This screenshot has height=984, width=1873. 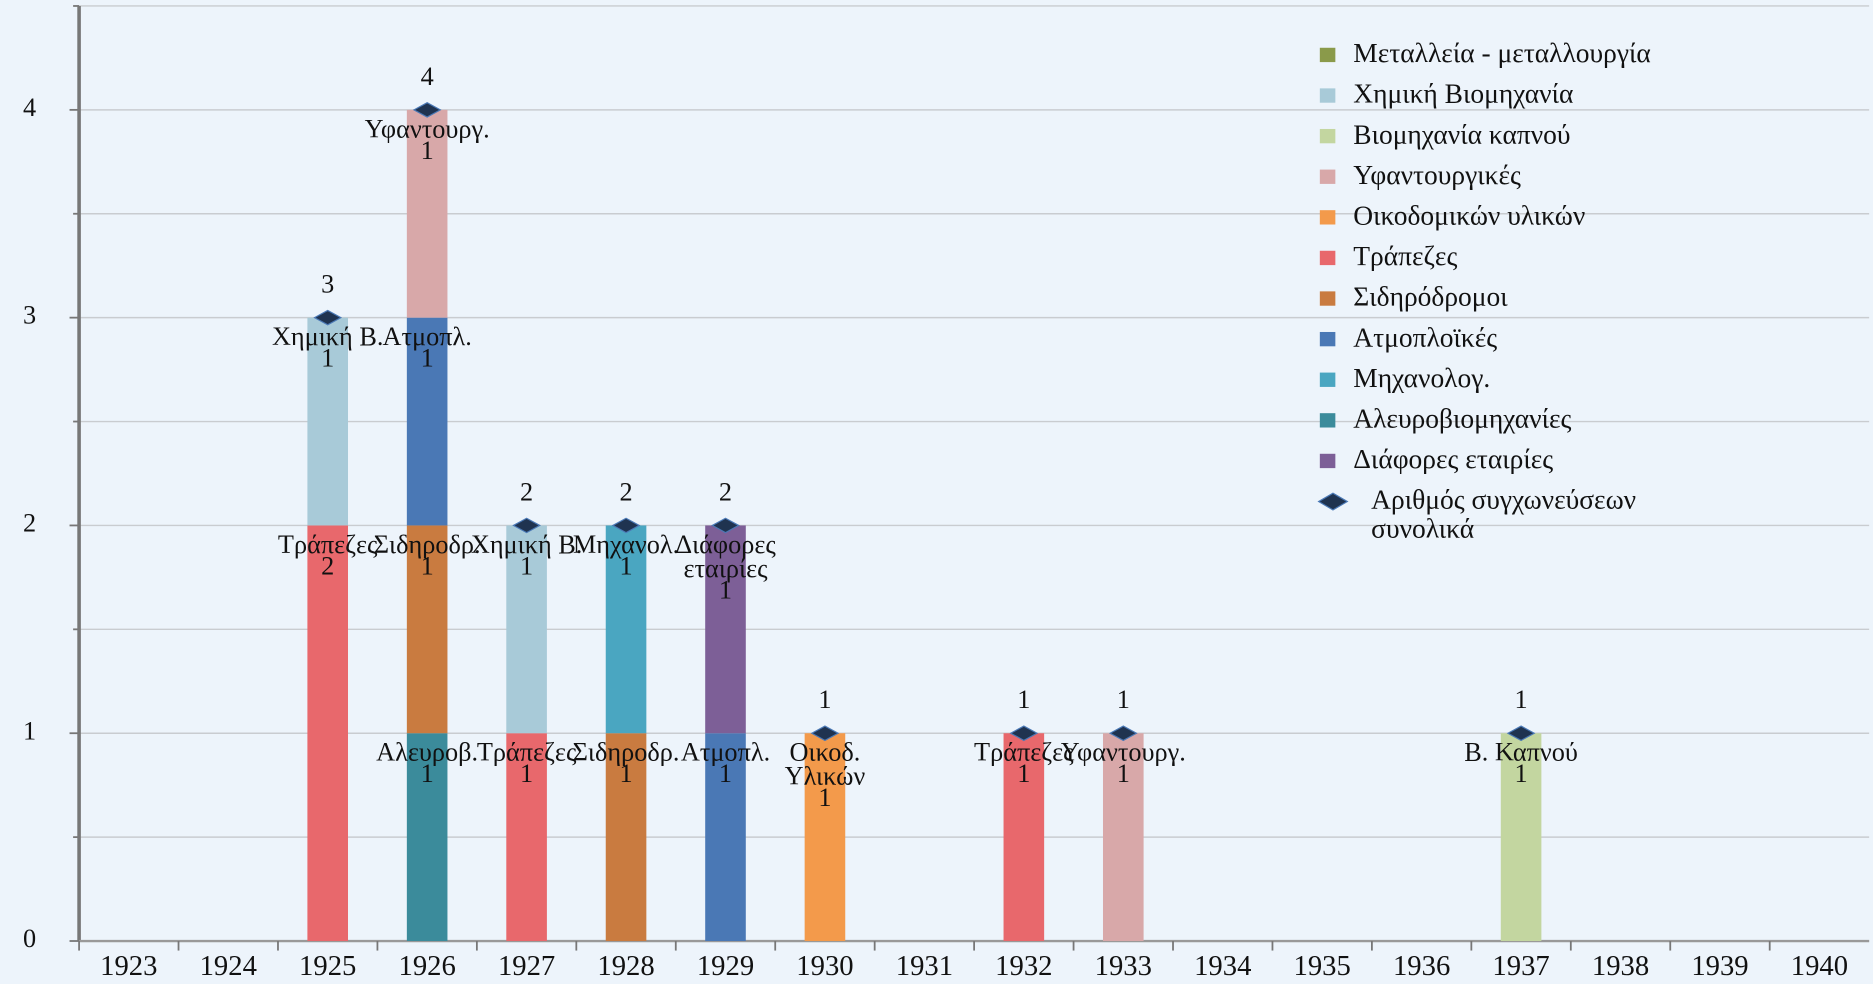 I want to click on x-tick-label: 1926, so click(x=426, y=966).